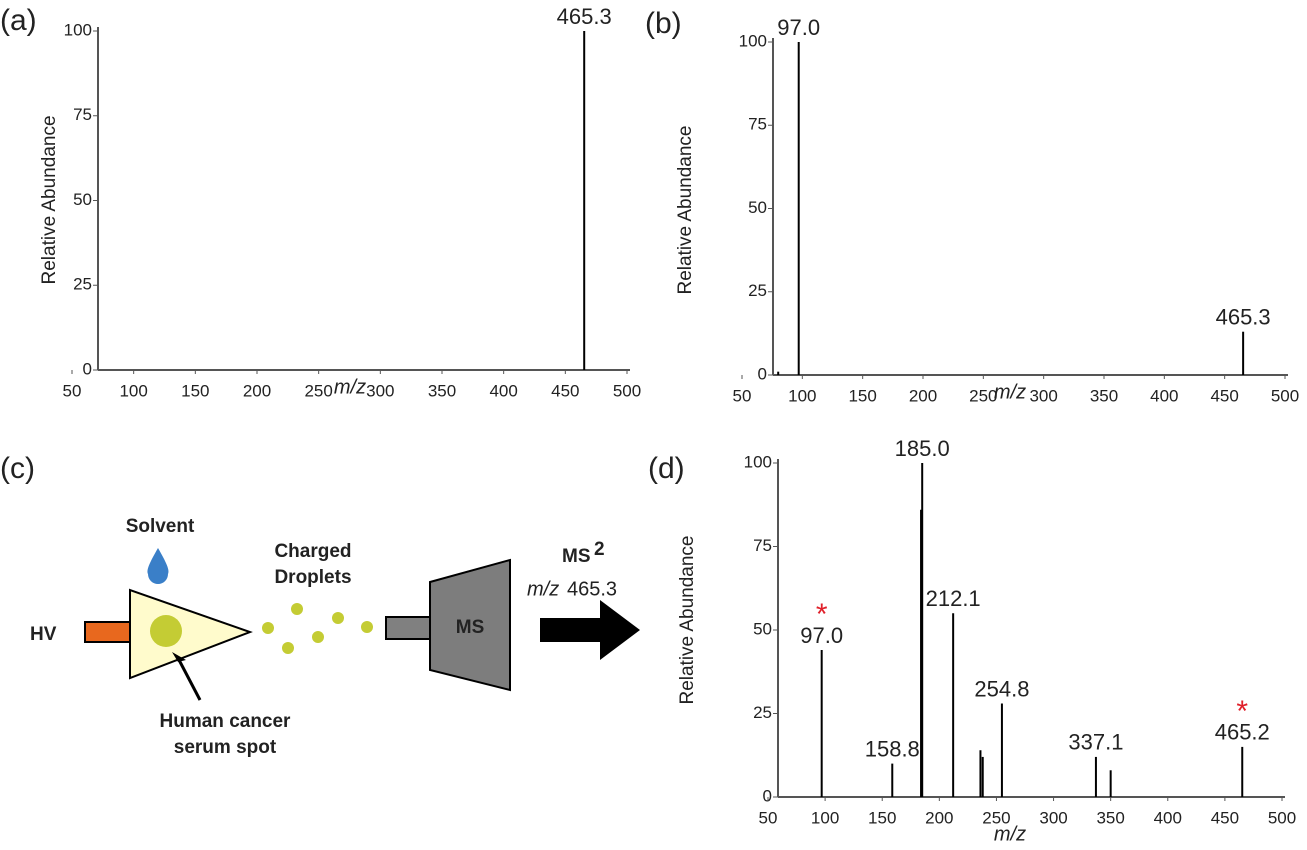 Image resolution: width=1307 pixels, height=850 pixels. What do you see at coordinates (166, 631) in the screenshot?
I see `serum-spot` at bounding box center [166, 631].